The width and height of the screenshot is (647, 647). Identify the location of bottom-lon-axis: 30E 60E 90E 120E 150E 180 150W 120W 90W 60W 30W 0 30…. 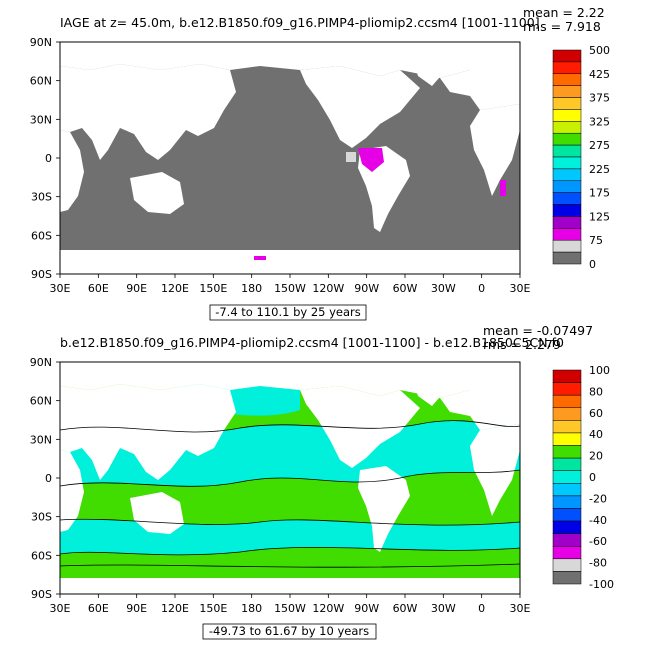
(290, 604).